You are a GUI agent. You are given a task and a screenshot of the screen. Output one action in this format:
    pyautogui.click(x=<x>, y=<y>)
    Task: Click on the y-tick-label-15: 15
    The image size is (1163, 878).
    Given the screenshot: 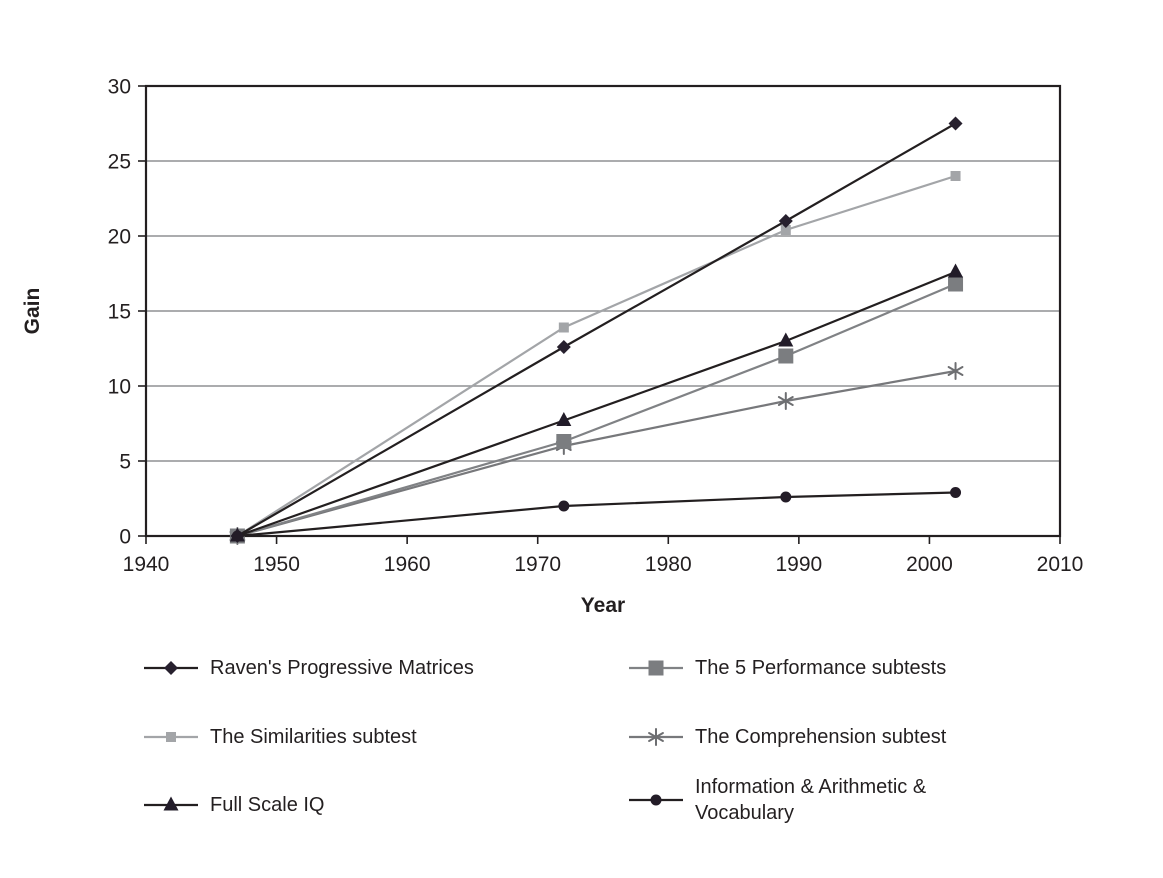 What is the action you would take?
    pyautogui.click(x=119, y=312)
    